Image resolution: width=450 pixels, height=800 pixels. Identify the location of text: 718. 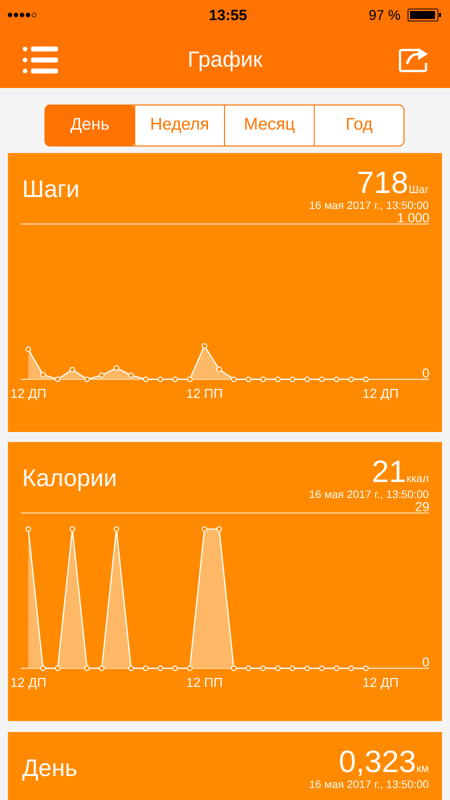
(382, 182).